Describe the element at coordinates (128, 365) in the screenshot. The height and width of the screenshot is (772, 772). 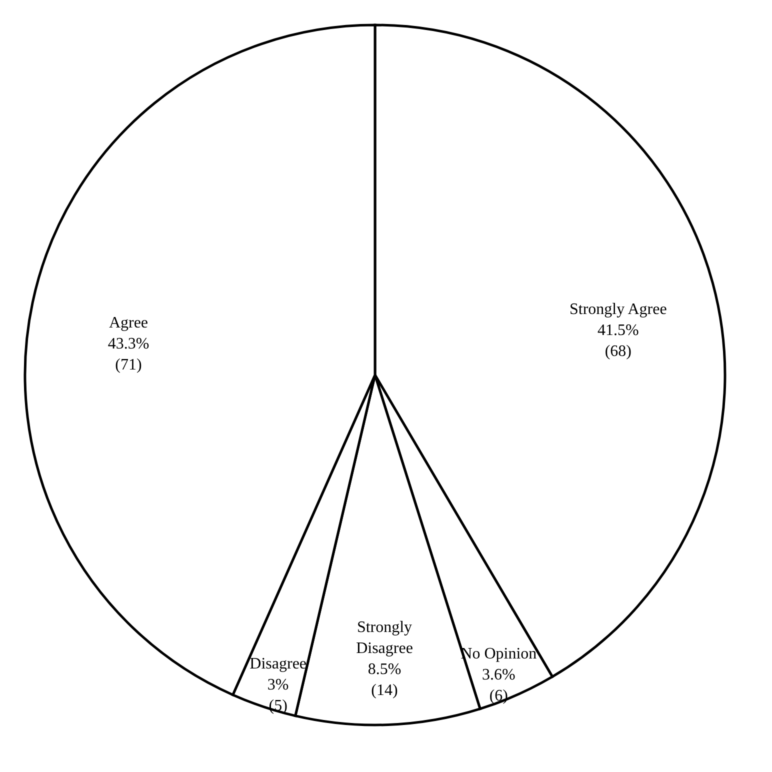
I see `text: (71)` at that location.